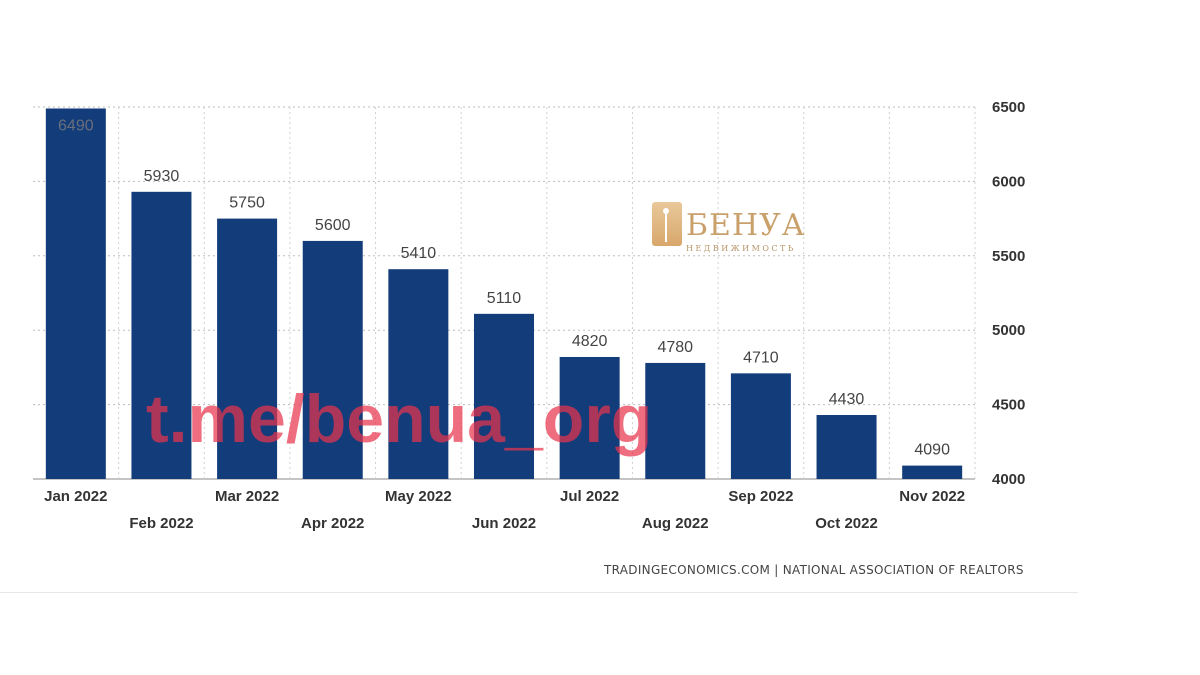 The height and width of the screenshot is (675, 1200). What do you see at coordinates (161, 523) in the screenshot?
I see `x-tick-label: Feb 2022` at bounding box center [161, 523].